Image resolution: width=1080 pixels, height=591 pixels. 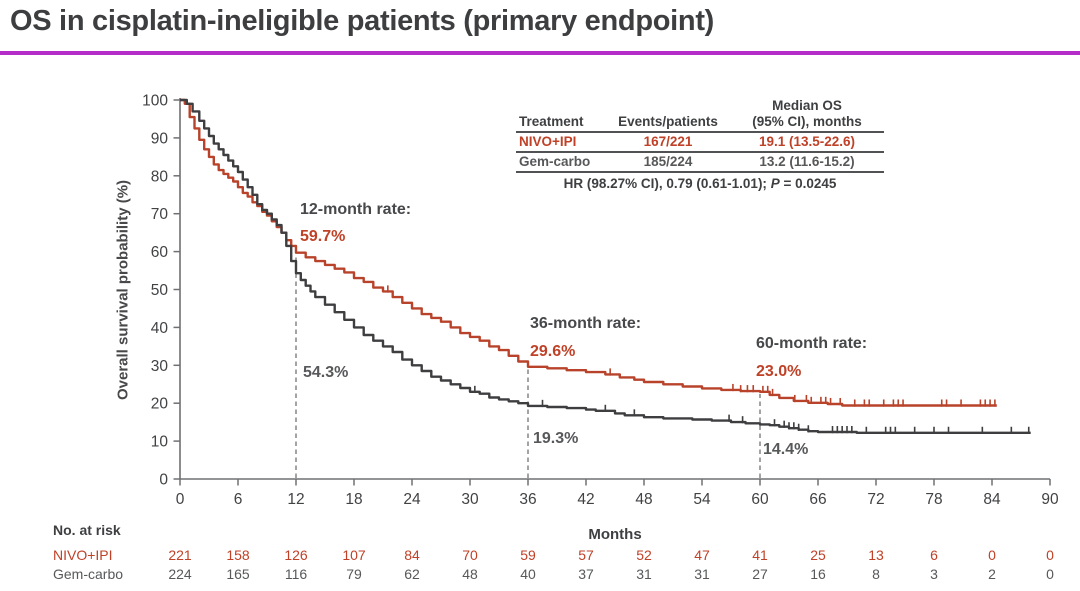 I want to click on stats-header-median: Median OS (95% CI), months, so click(x=807, y=113).